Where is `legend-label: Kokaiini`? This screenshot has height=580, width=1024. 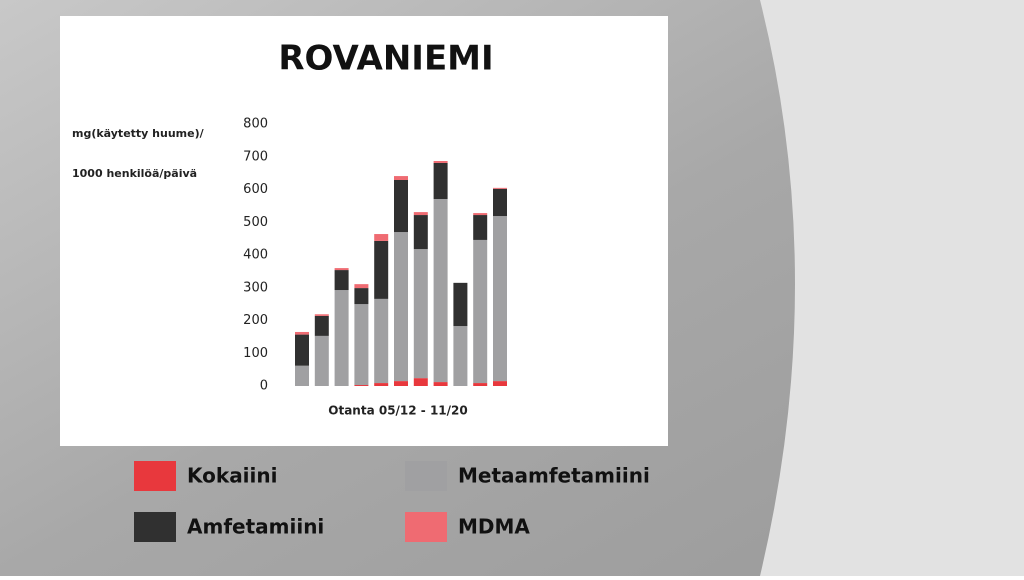
legend-label: Kokaiini is located at coordinates (232, 476).